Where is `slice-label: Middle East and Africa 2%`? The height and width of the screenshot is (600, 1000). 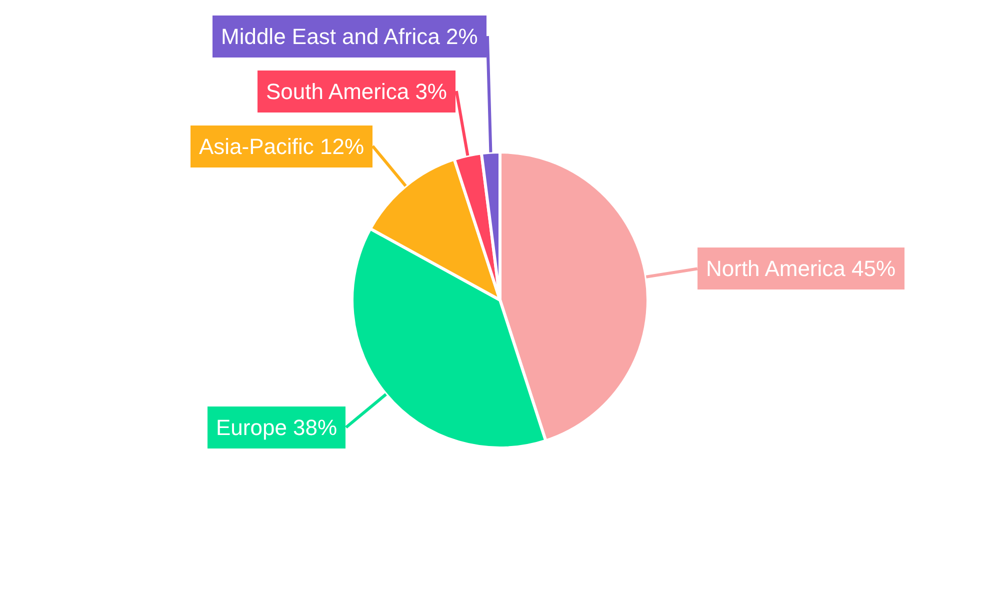
slice-label: Middle East and Africa 2% is located at coordinates (349, 36).